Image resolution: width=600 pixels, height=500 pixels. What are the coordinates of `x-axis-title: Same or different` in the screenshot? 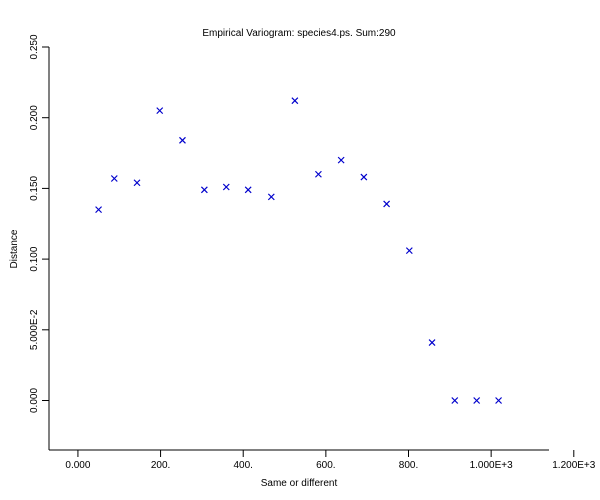 It's located at (299, 483).